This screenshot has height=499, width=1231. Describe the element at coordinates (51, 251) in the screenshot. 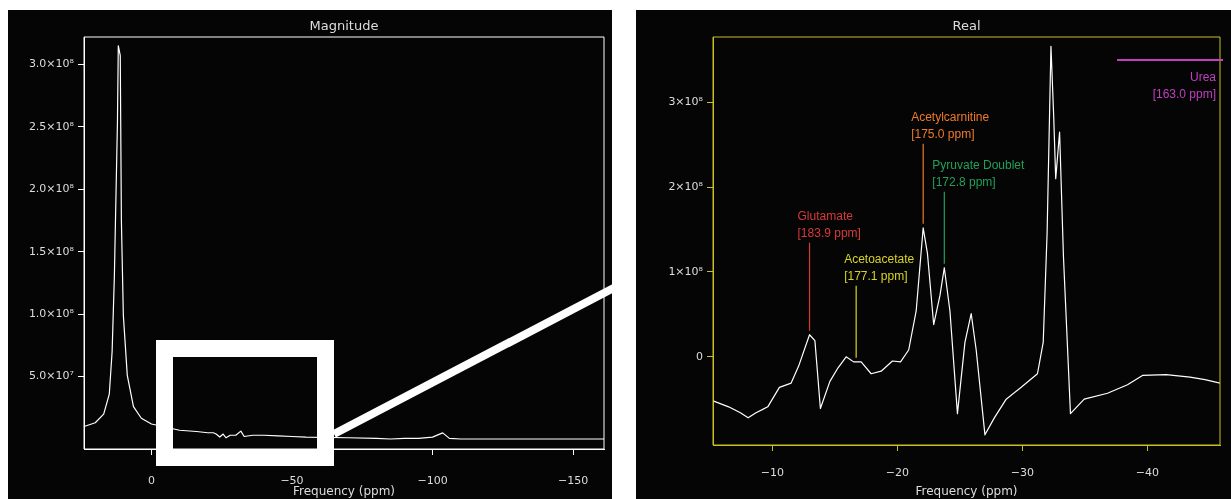

I see `y-tick-label: 1.5×10⁸` at that location.